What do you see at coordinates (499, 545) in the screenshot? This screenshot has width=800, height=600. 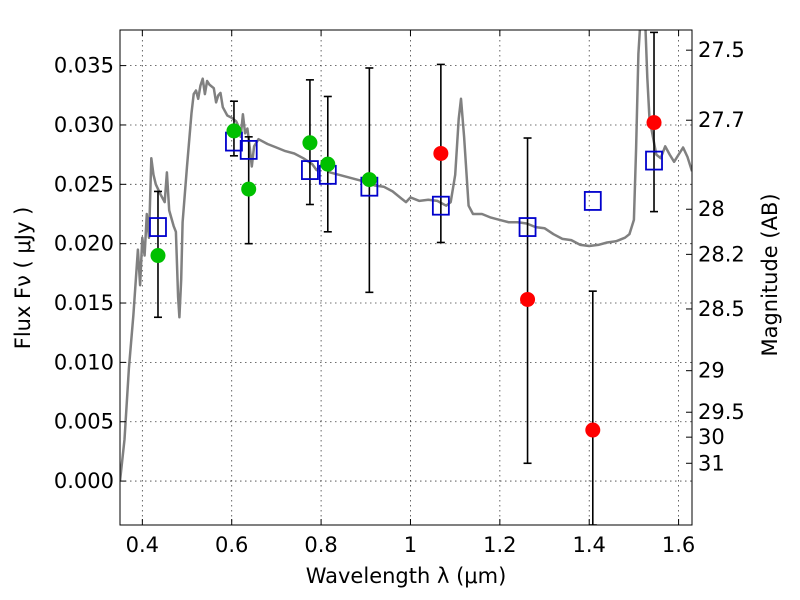 I see `x-tick-label: 1.2` at bounding box center [499, 545].